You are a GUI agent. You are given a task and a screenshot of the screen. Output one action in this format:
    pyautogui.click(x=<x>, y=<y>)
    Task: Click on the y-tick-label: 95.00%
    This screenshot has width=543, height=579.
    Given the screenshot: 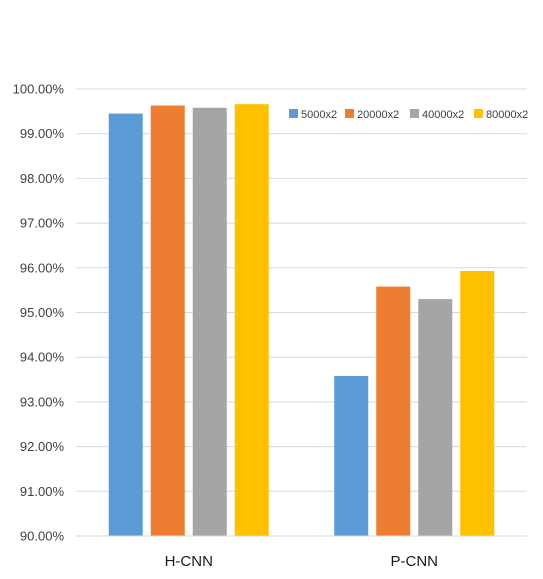 What is the action you would take?
    pyautogui.click(x=42, y=312)
    